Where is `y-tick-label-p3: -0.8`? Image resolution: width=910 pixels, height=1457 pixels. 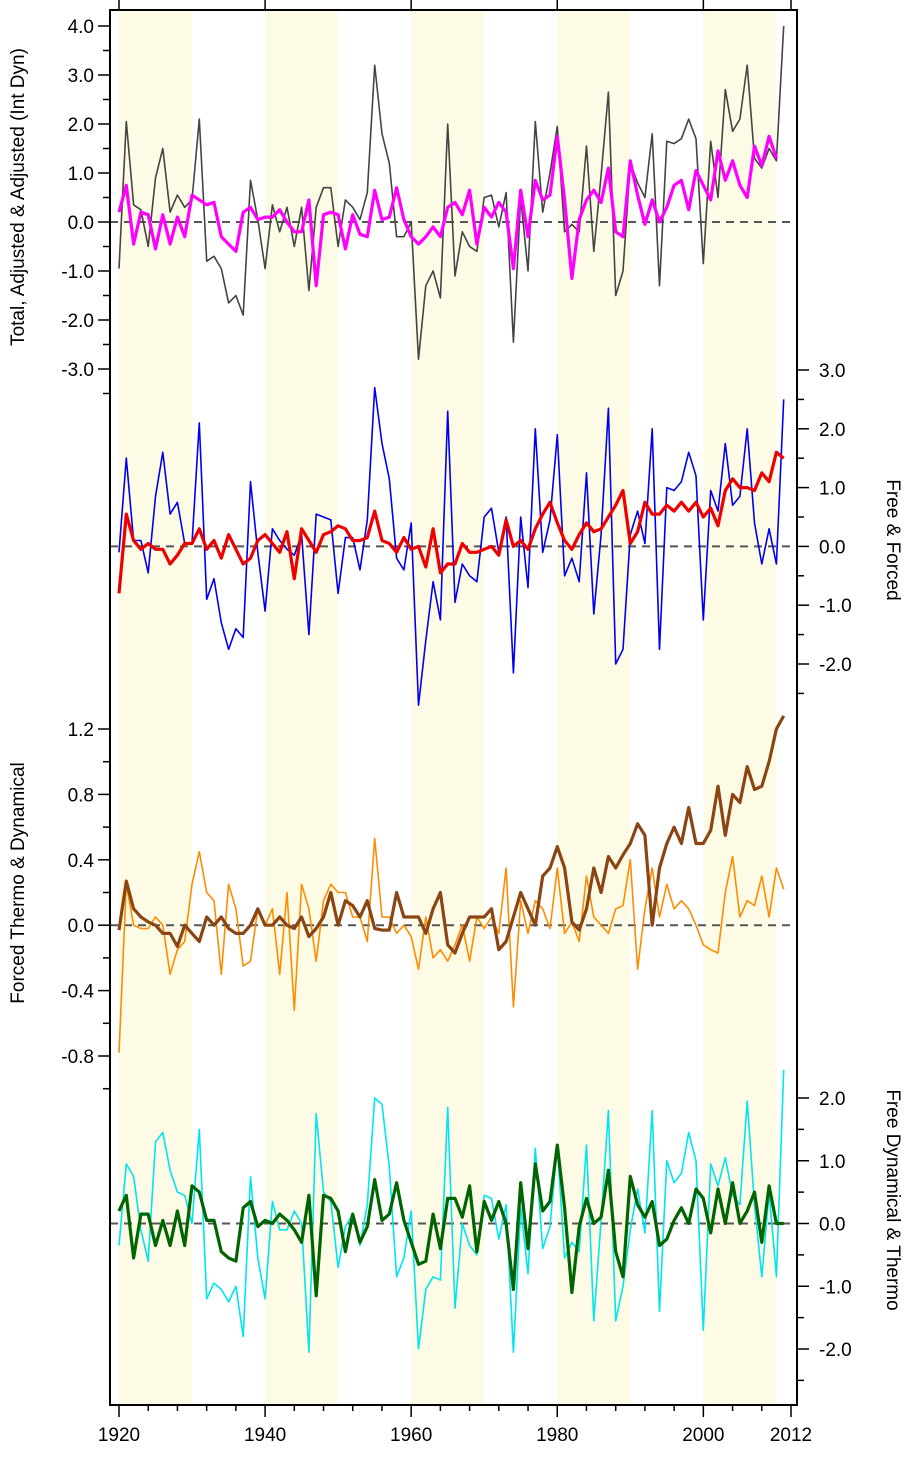
y-tick-label-p3: -0.8 is located at coordinates (77, 1057).